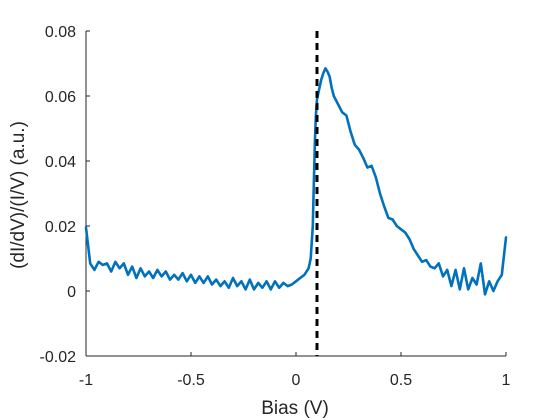  I want to click on x-tick-label: 0, so click(296, 380).